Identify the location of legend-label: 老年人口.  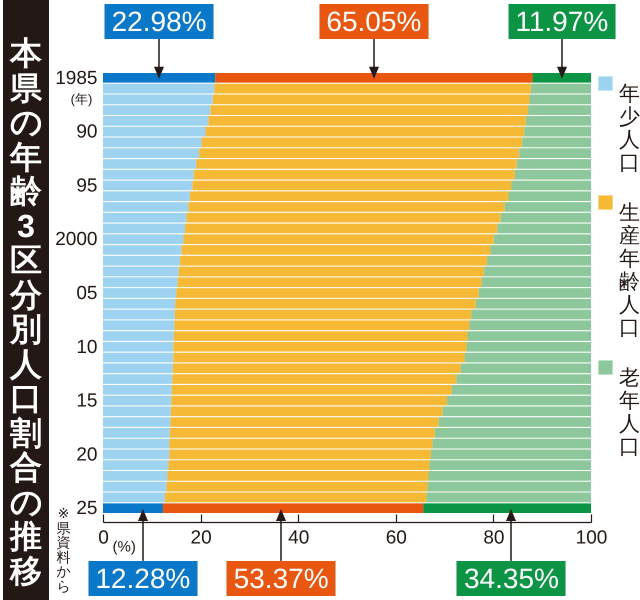
(629, 412).